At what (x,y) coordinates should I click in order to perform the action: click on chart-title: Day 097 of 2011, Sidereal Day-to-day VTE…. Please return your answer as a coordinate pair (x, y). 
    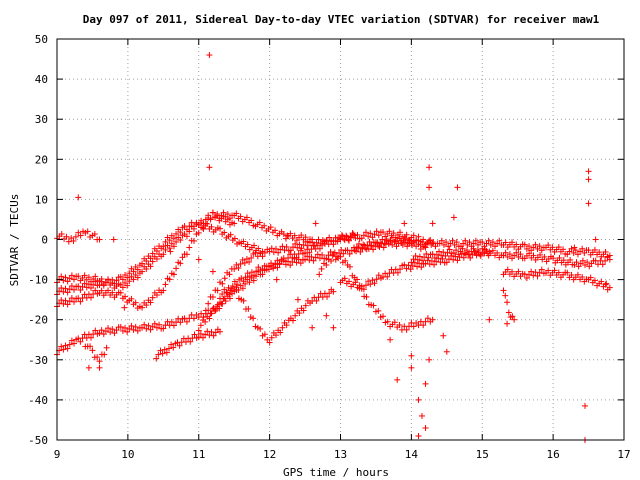
    Looking at the image, I should click on (341, 19).